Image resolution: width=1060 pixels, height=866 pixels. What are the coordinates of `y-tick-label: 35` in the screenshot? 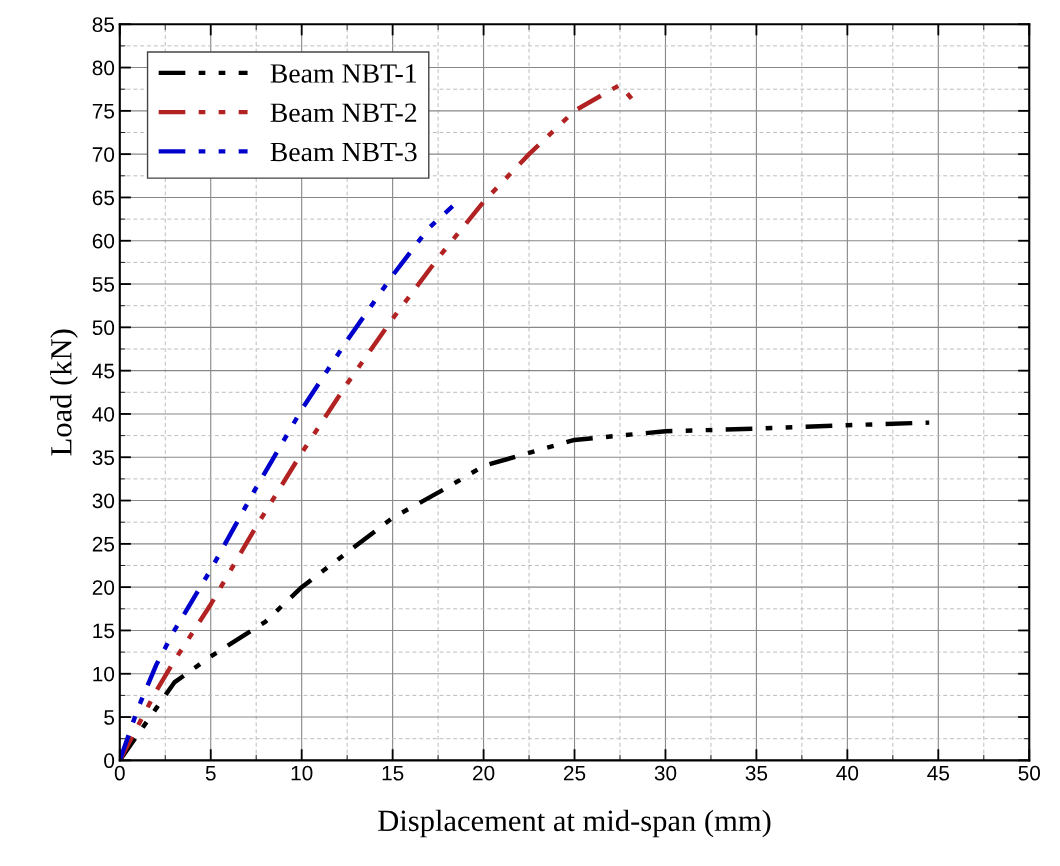 It's located at (103, 457).